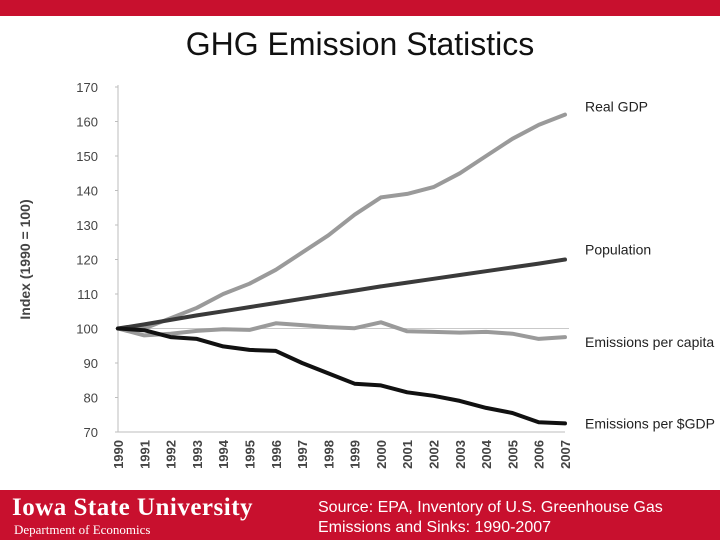  I want to click on x-tick-label: 2002, so click(434, 454).